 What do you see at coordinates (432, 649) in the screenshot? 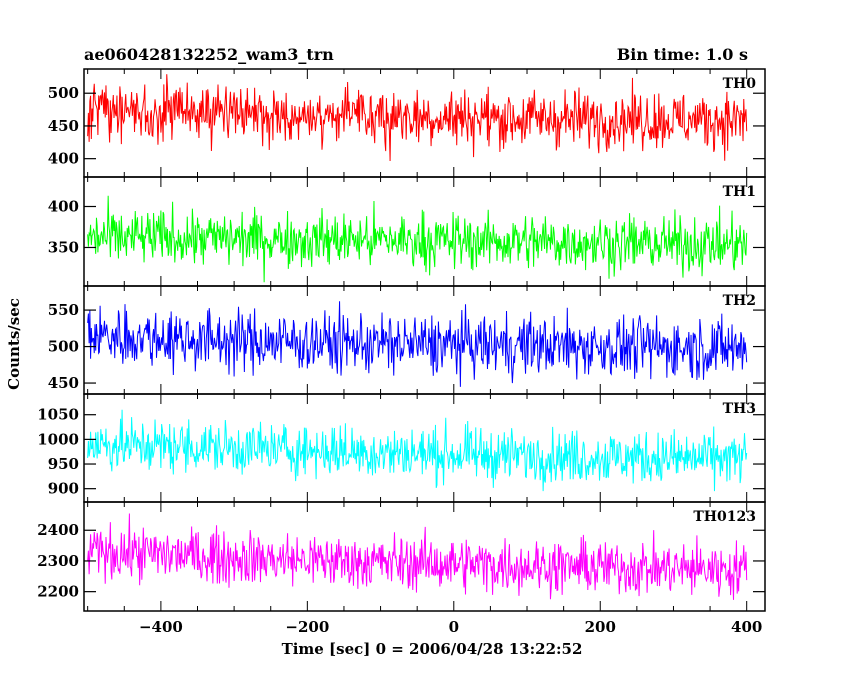
I see `x-axis-title: Time [sec] 0 = 2006/04/28 13:22:52` at bounding box center [432, 649].